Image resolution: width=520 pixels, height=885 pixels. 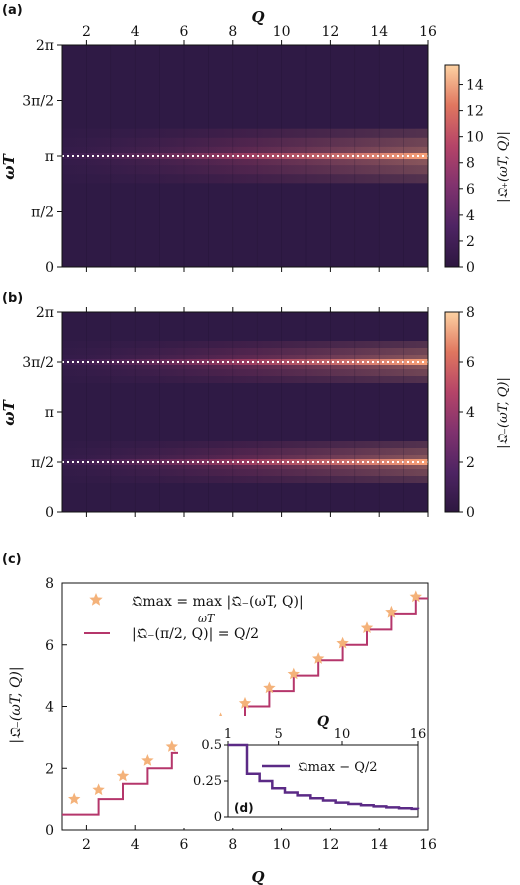 What do you see at coordinates (207, 781) in the screenshot?
I see `inset-y-tick-label: 0.25` at bounding box center [207, 781].